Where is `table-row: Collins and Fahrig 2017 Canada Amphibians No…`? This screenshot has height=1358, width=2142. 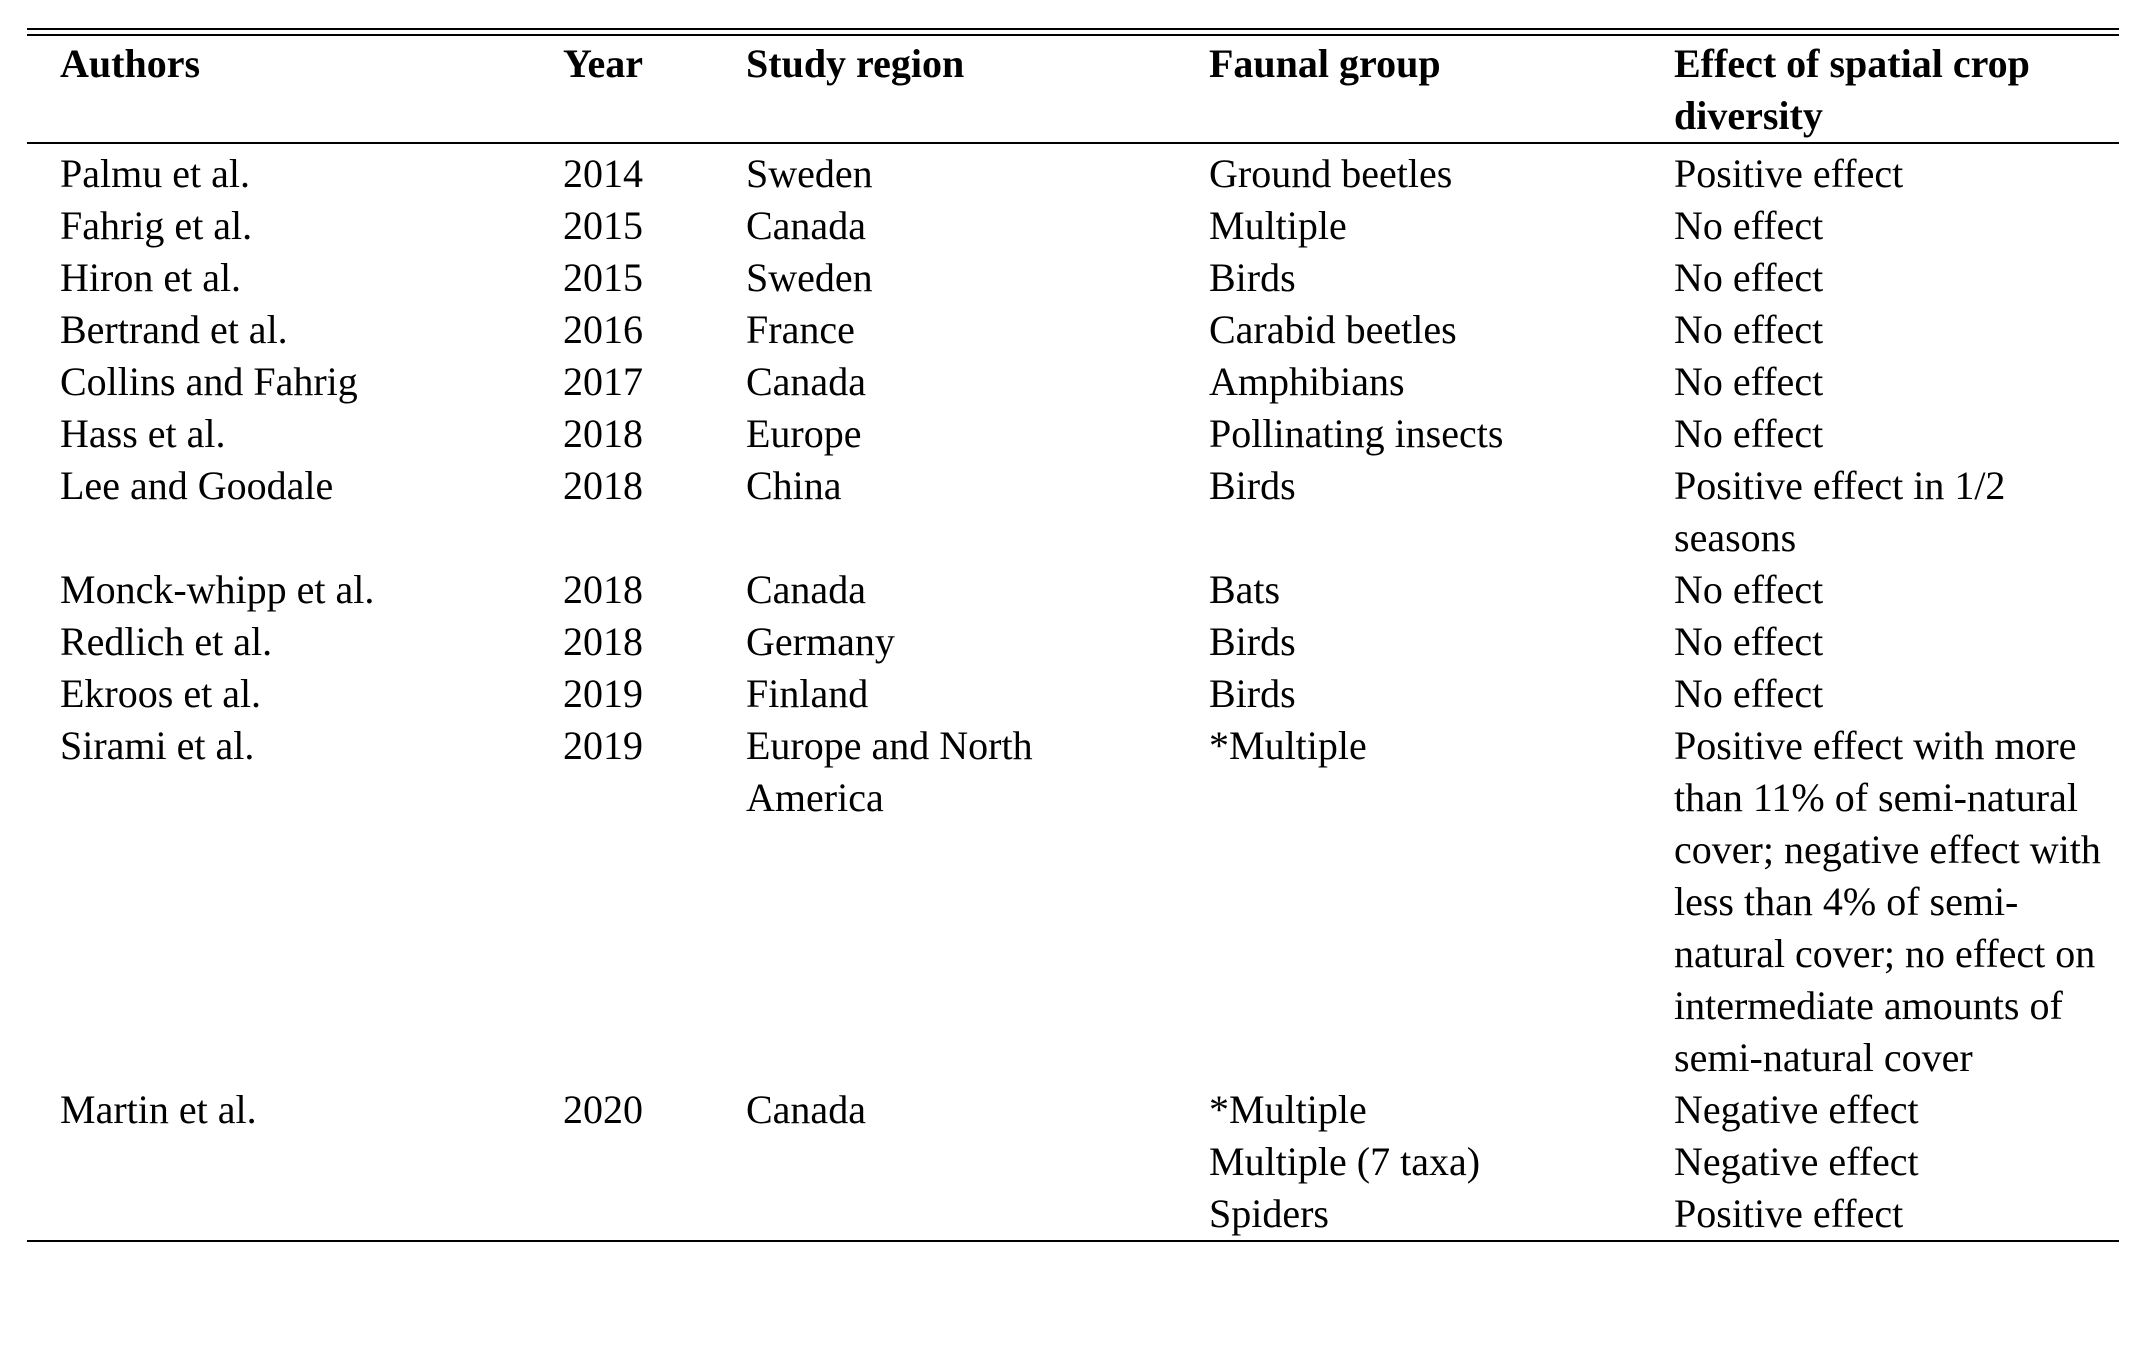
table-row: Collins and Fahrig 2017 Canada Amphibians No… is located at coordinates (1073, 382).